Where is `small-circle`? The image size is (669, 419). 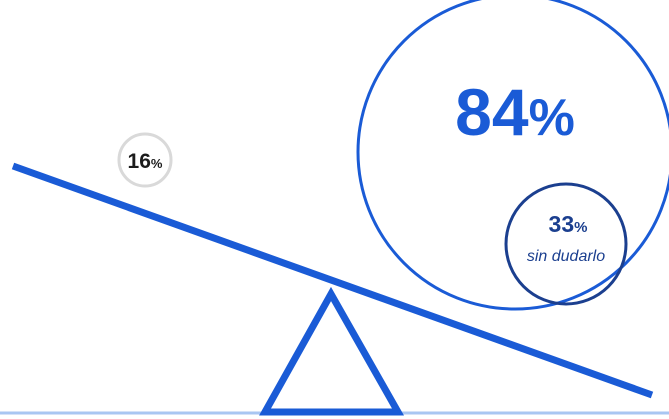 small-circle is located at coordinates (145, 160).